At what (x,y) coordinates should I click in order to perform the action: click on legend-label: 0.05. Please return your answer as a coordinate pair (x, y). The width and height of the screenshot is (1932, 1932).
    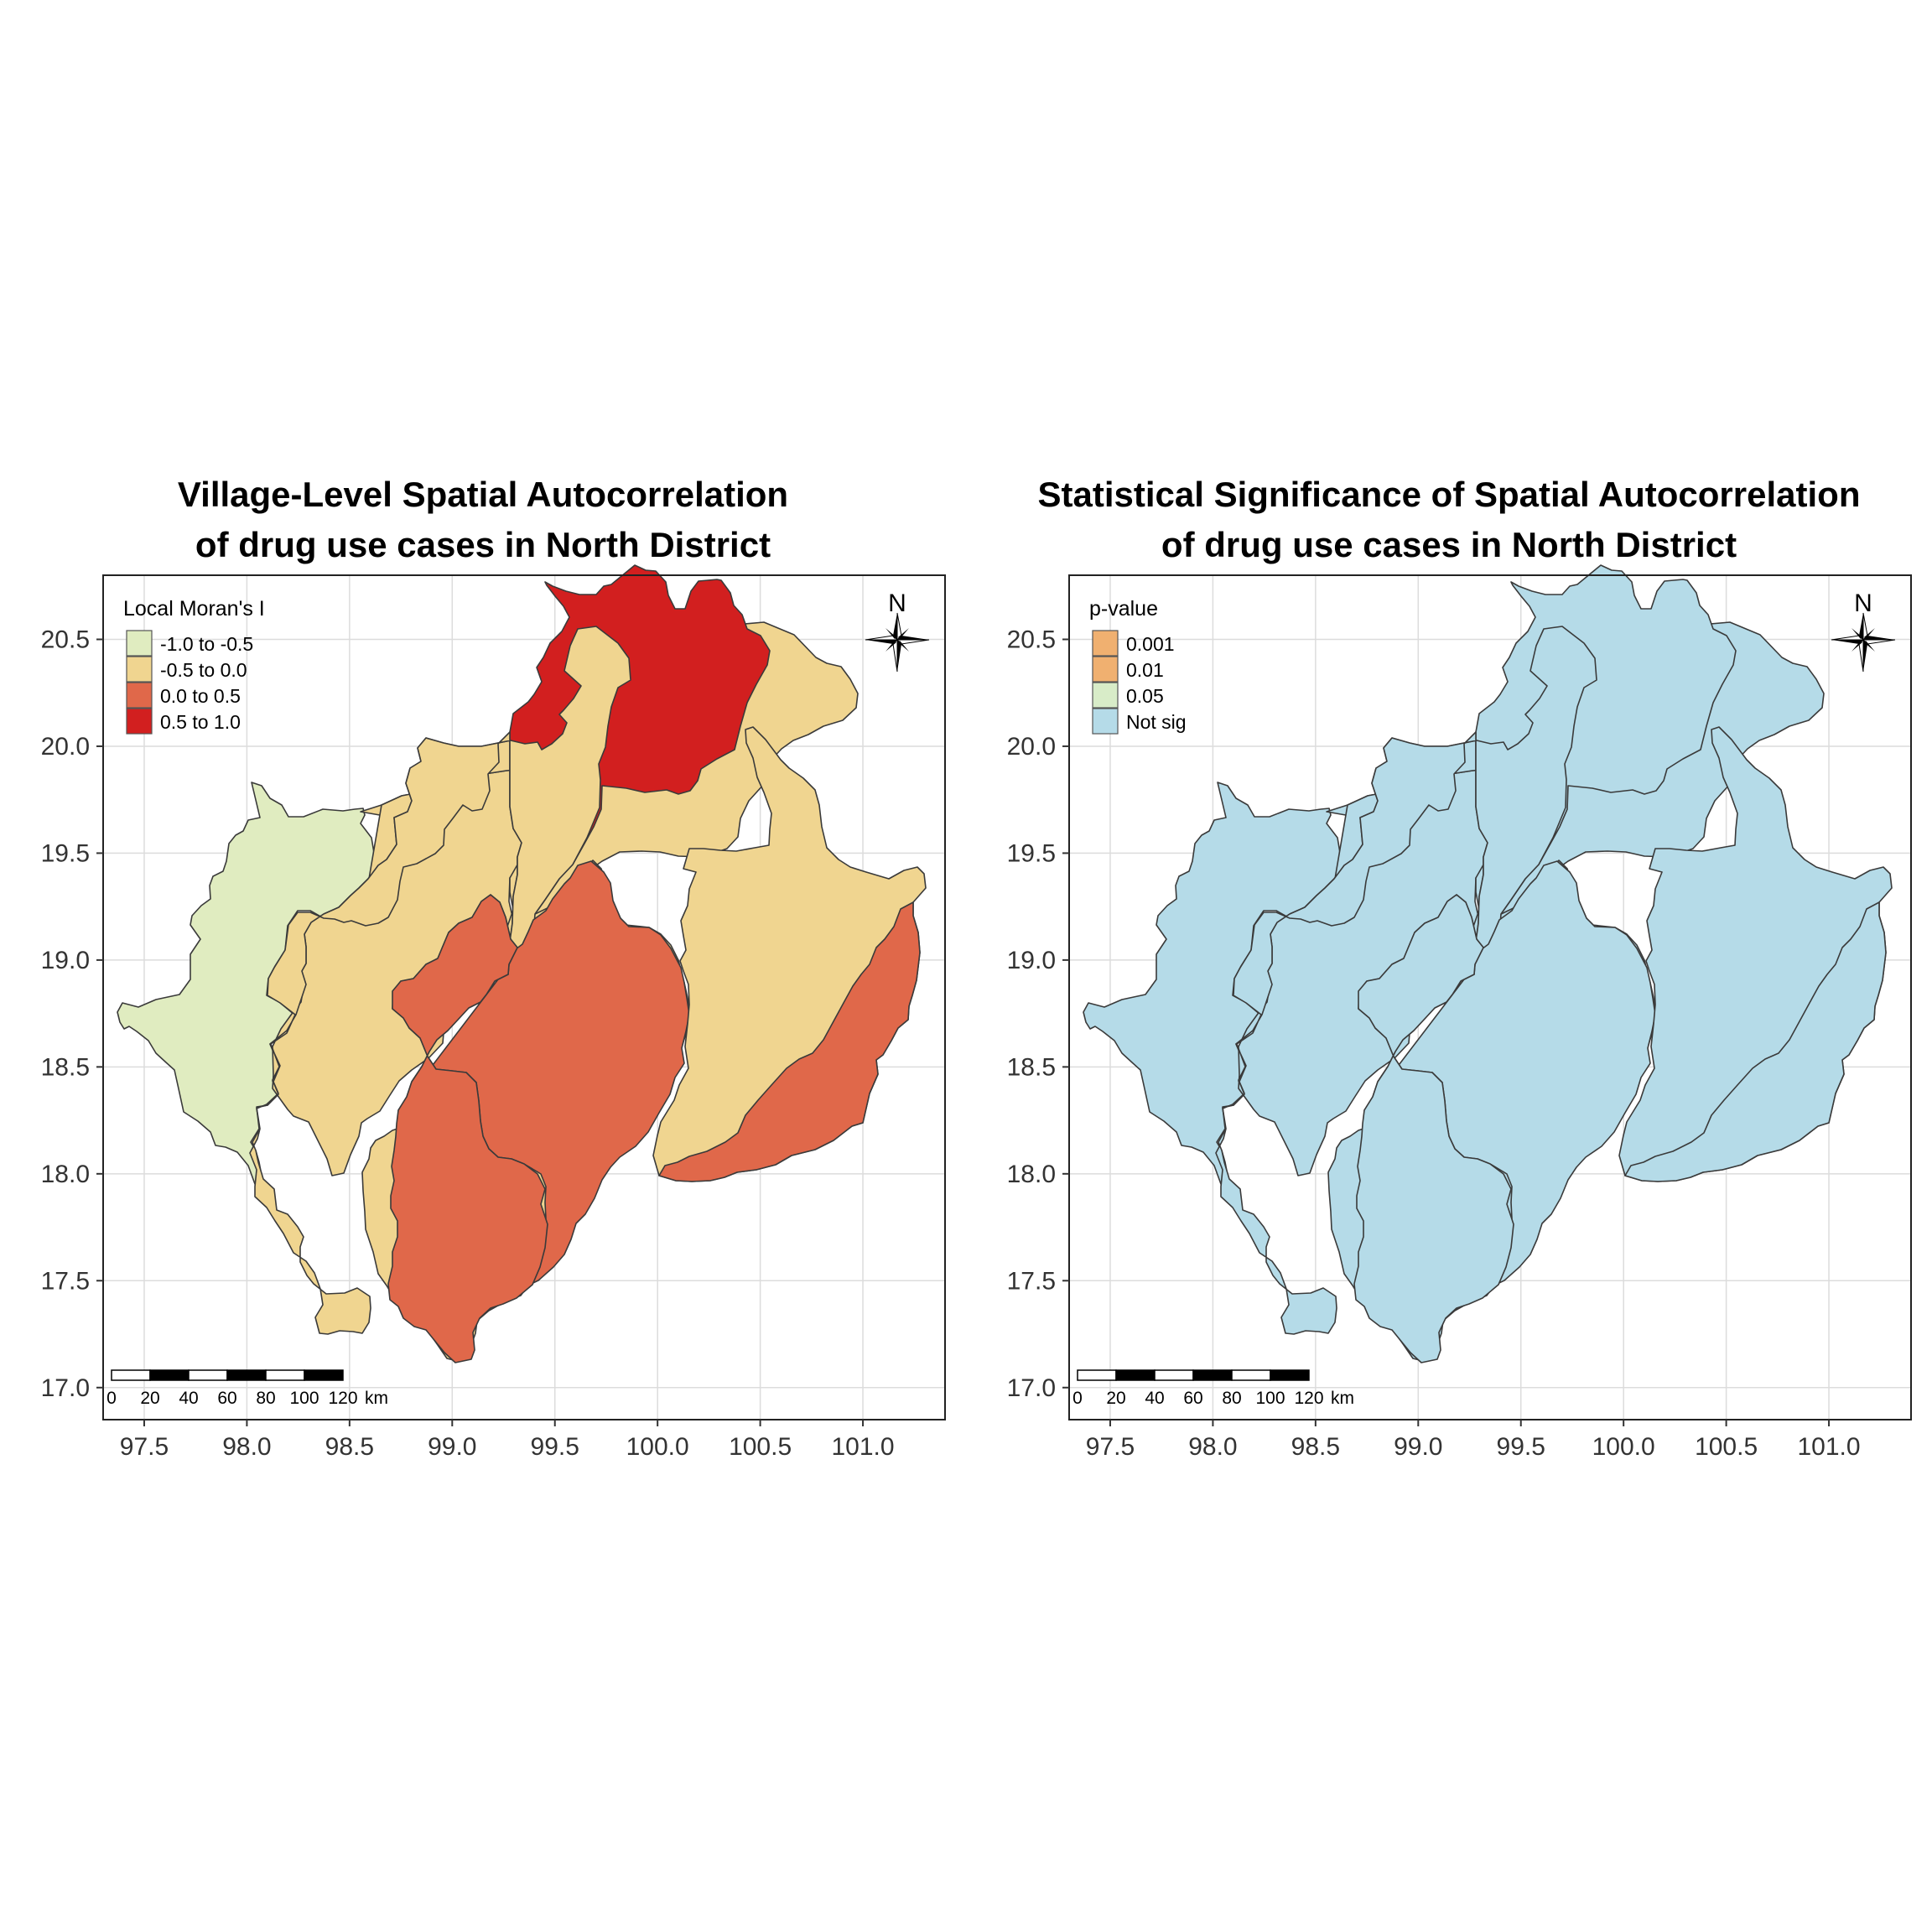
    Looking at the image, I should click on (1145, 696).